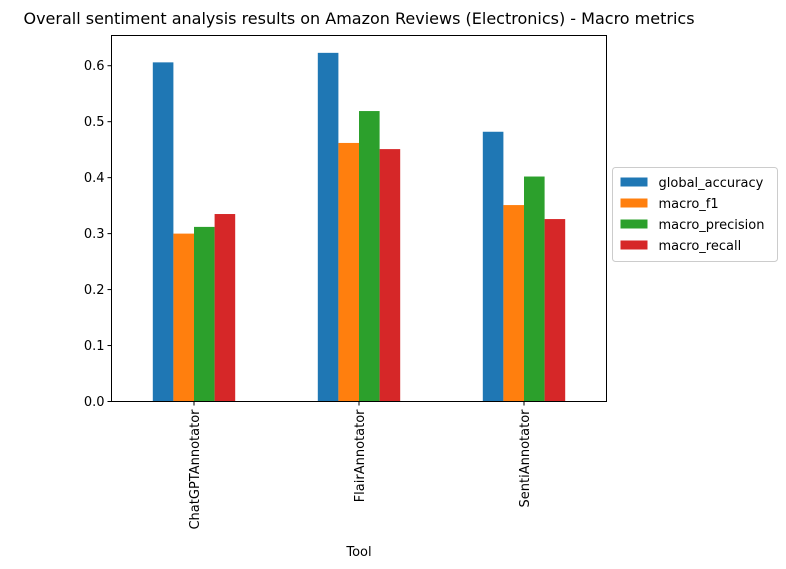  What do you see at coordinates (700, 246) in the screenshot?
I see `legend-label: macro_recall` at bounding box center [700, 246].